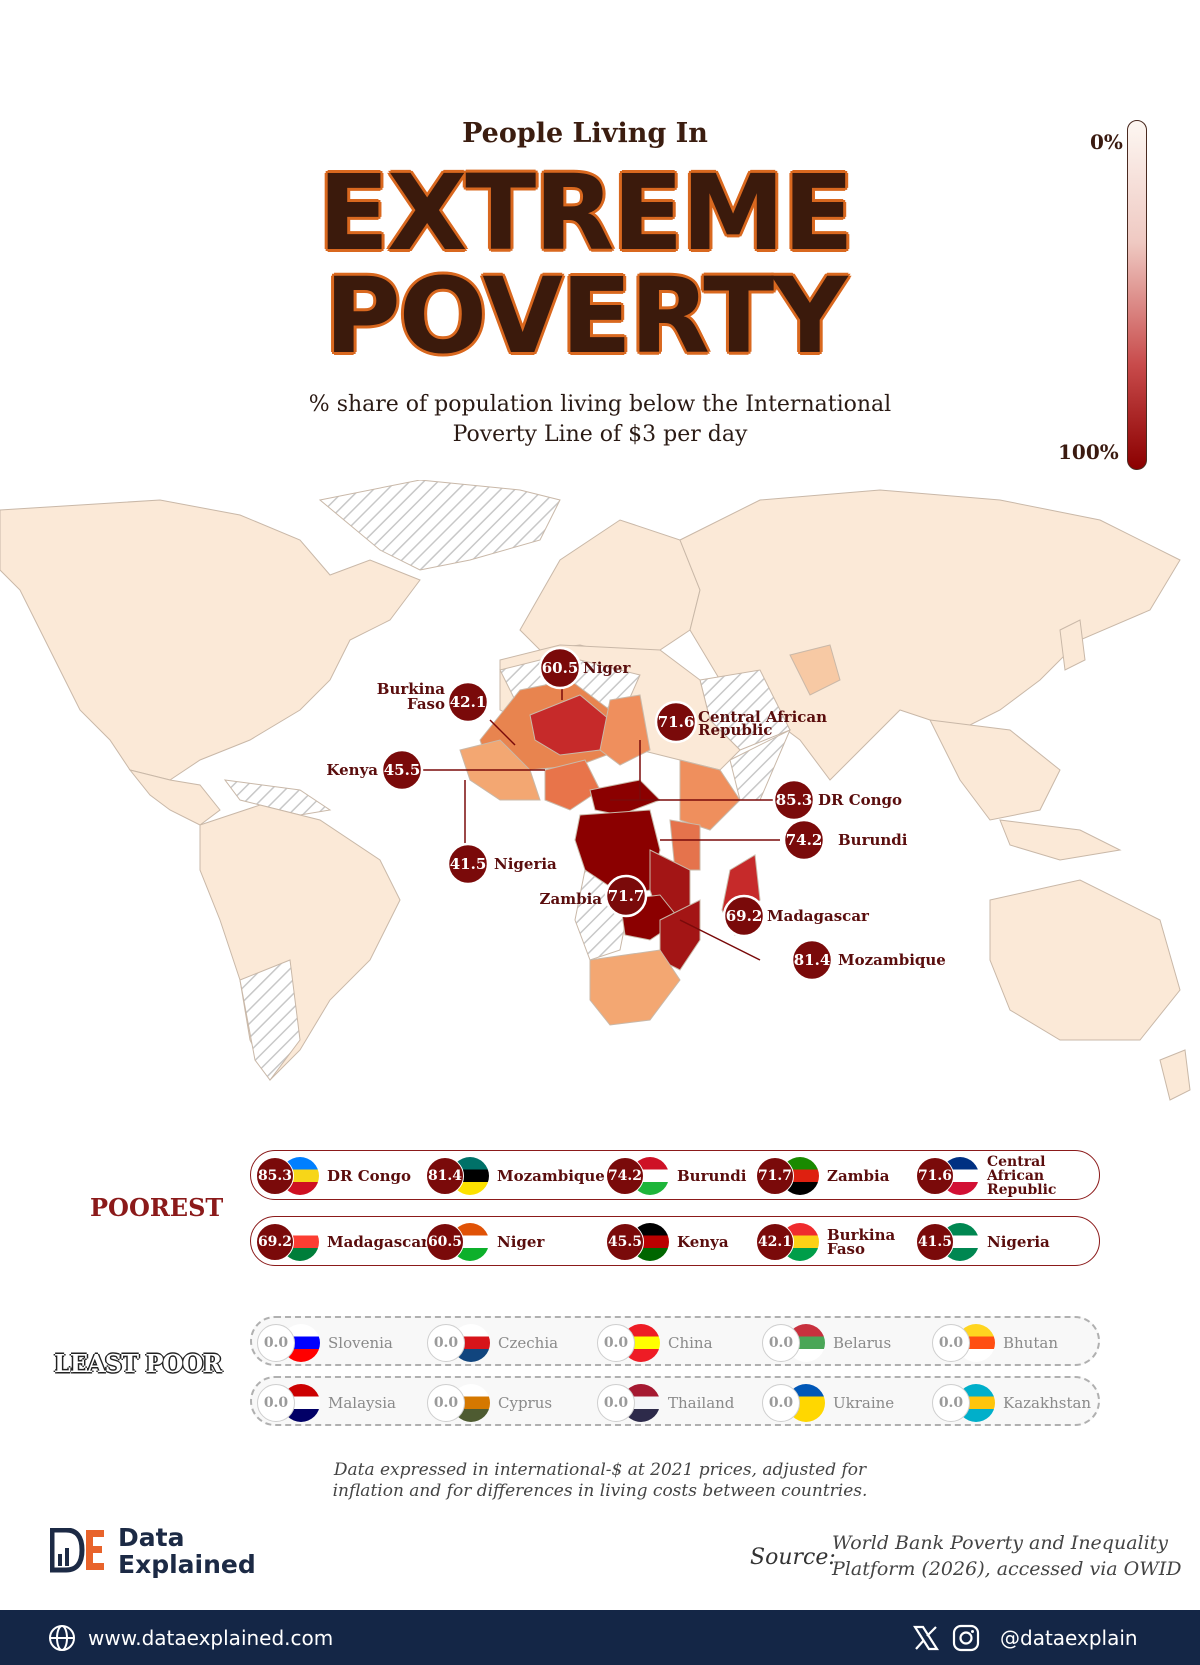 This screenshot has width=1200, height=1665. What do you see at coordinates (966, 1638) in the screenshot?
I see `instagram-icon` at bounding box center [966, 1638].